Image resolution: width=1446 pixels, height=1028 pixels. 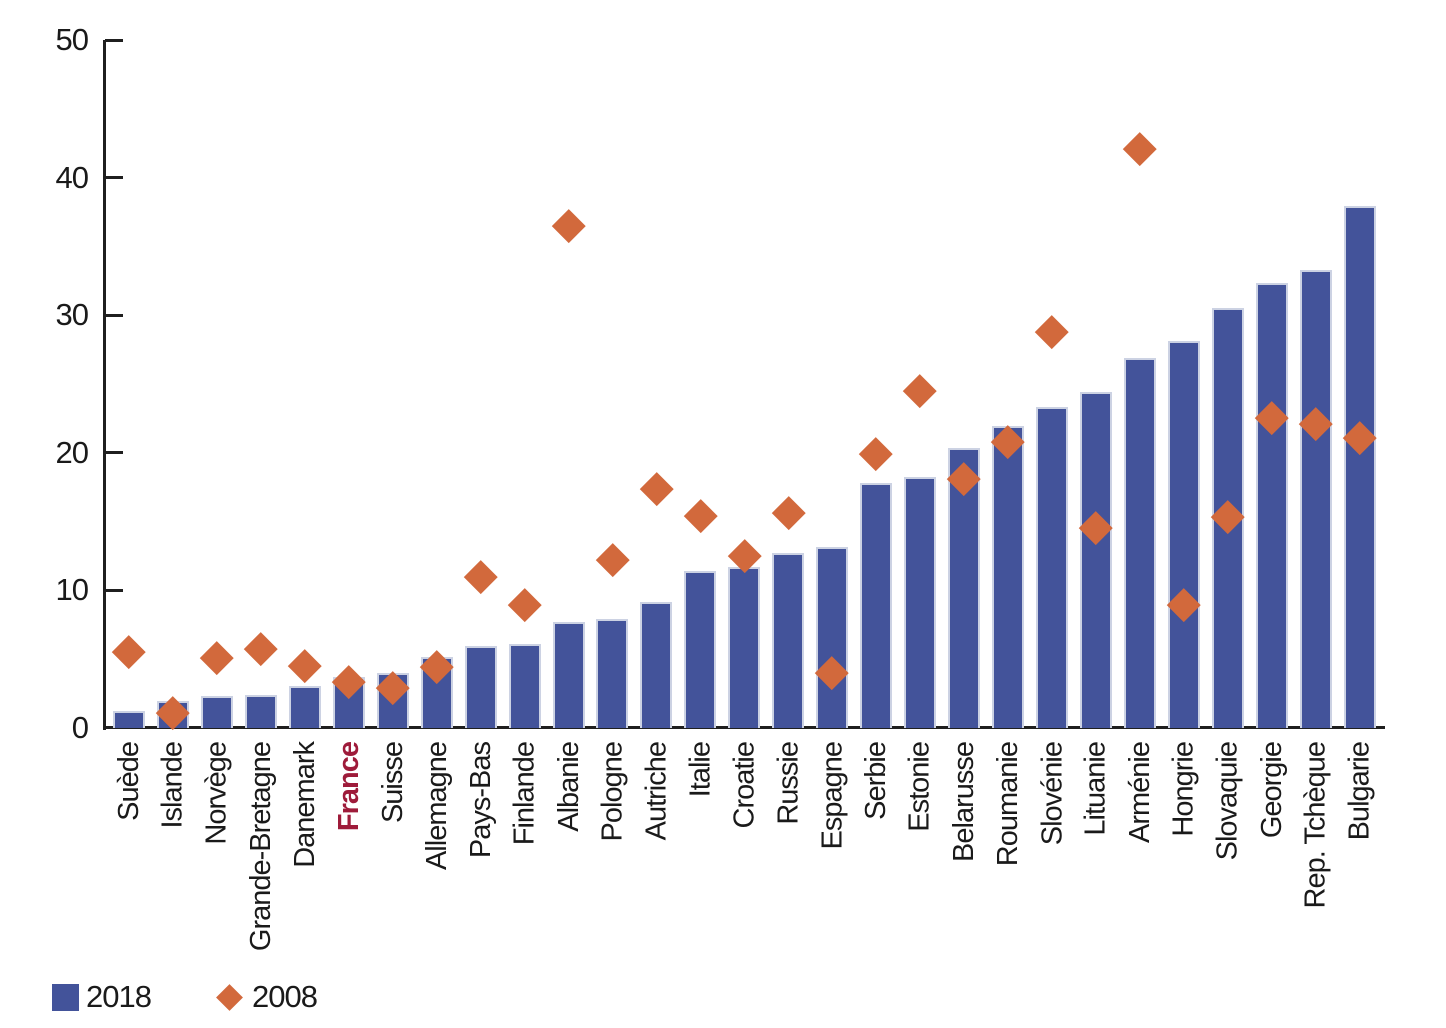 I want to click on x-axis-label: Slovénie, so click(x=1051, y=794).